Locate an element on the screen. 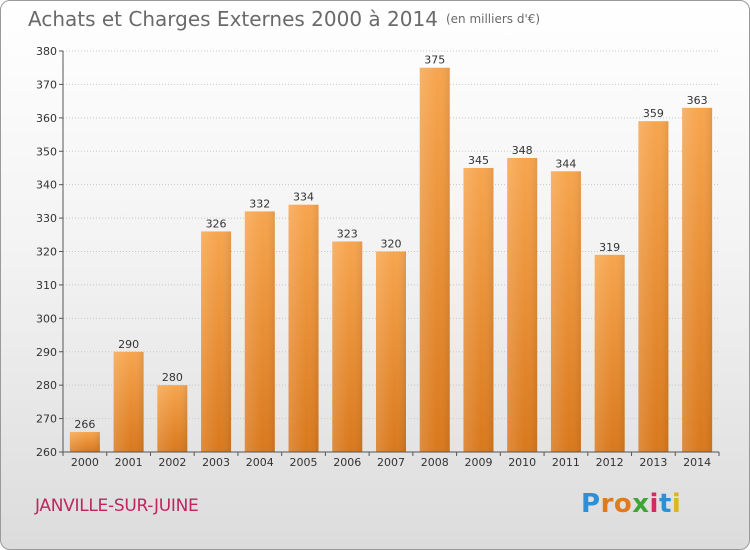 The image size is (750, 550). commune-name: JANVILLE-SUR-JUINE is located at coordinates (117, 506).